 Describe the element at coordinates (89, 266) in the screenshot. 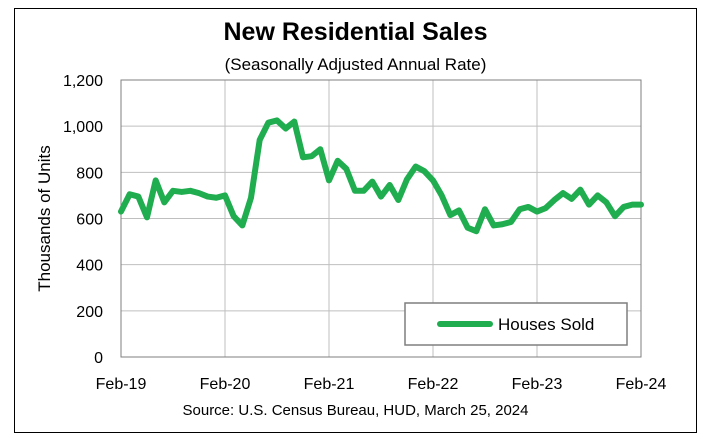

I see `y-tick-label: 400` at that location.